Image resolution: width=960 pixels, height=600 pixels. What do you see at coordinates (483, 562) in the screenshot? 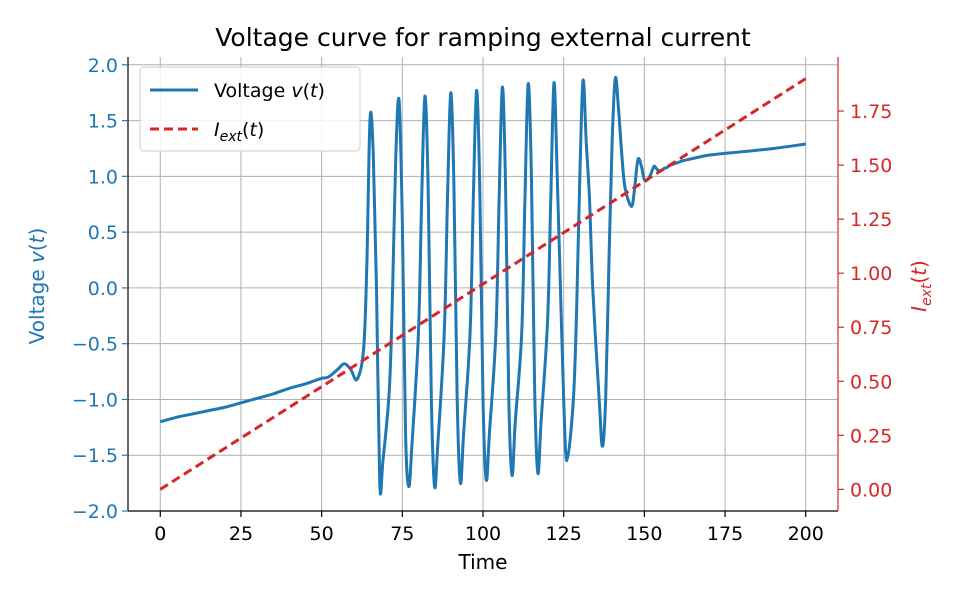
I see `x-axis-title: Time` at bounding box center [483, 562].